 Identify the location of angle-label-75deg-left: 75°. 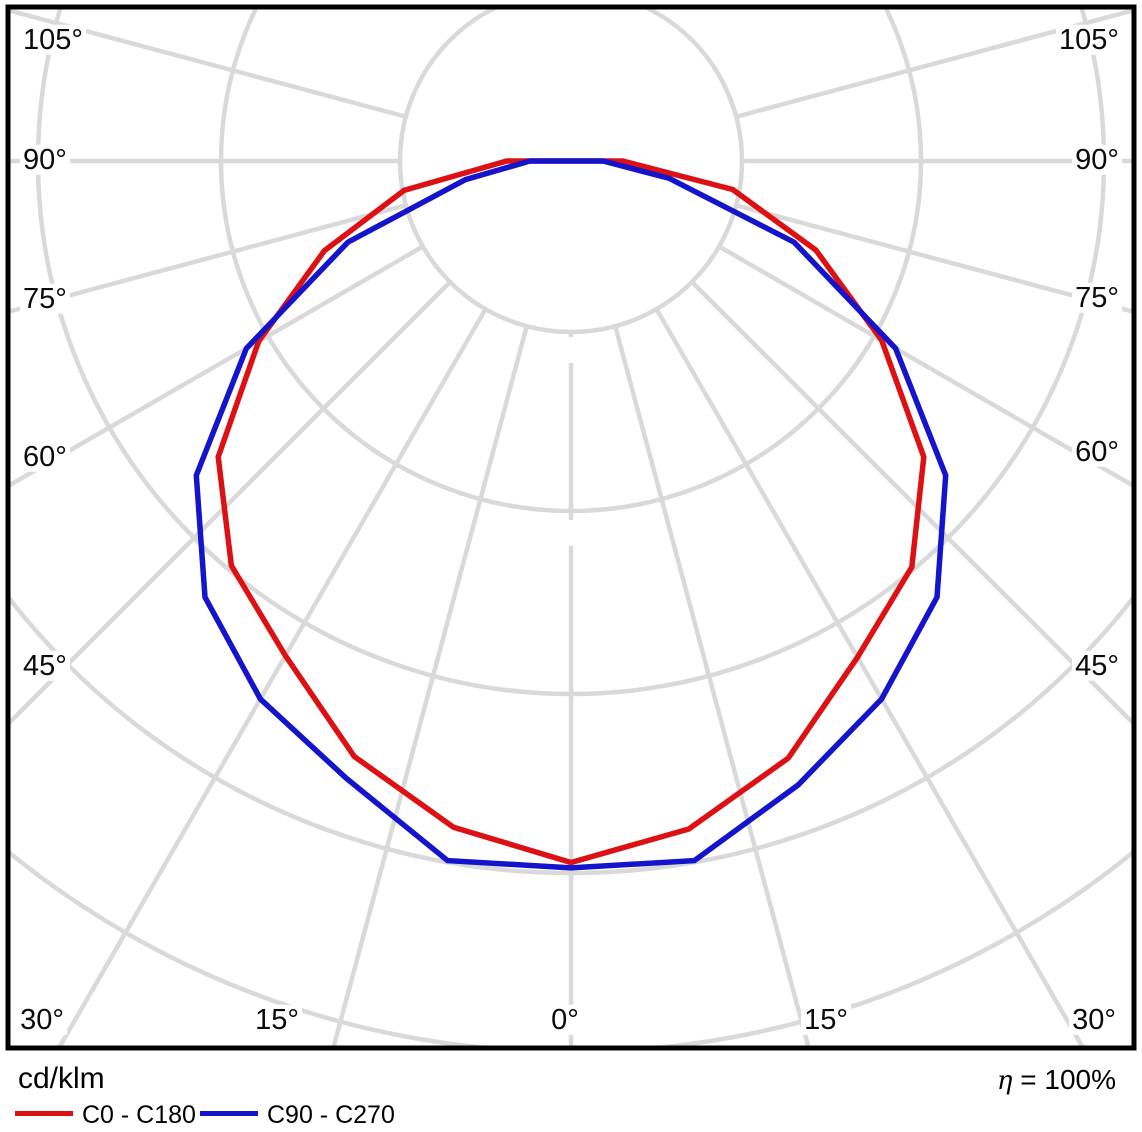
(45, 298).